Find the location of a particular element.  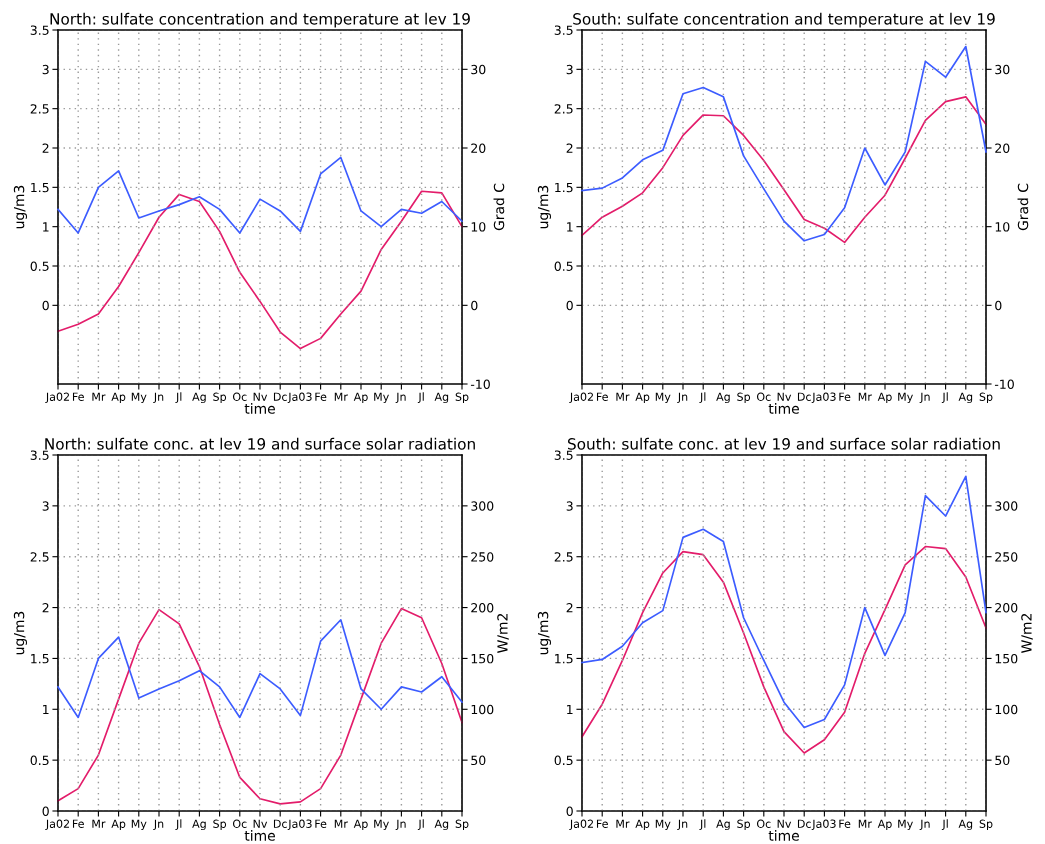

y2-tick-label: 250 is located at coordinates (1006, 557).